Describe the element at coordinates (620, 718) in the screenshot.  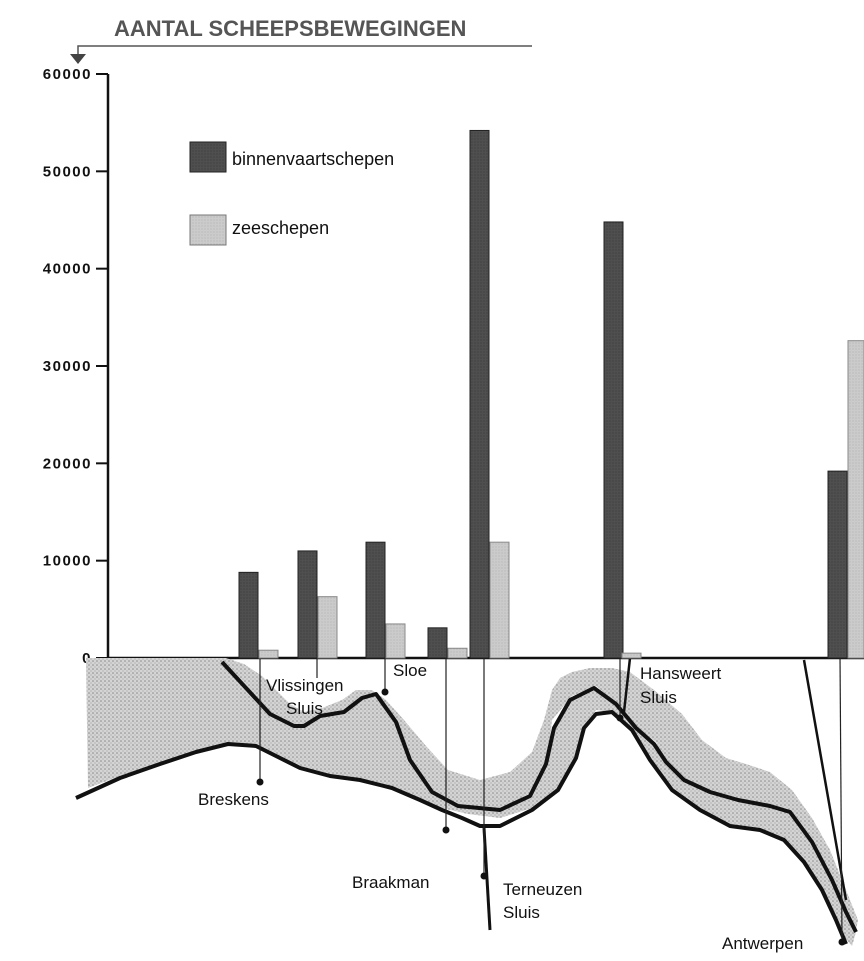
I see `marker-hansweert` at that location.